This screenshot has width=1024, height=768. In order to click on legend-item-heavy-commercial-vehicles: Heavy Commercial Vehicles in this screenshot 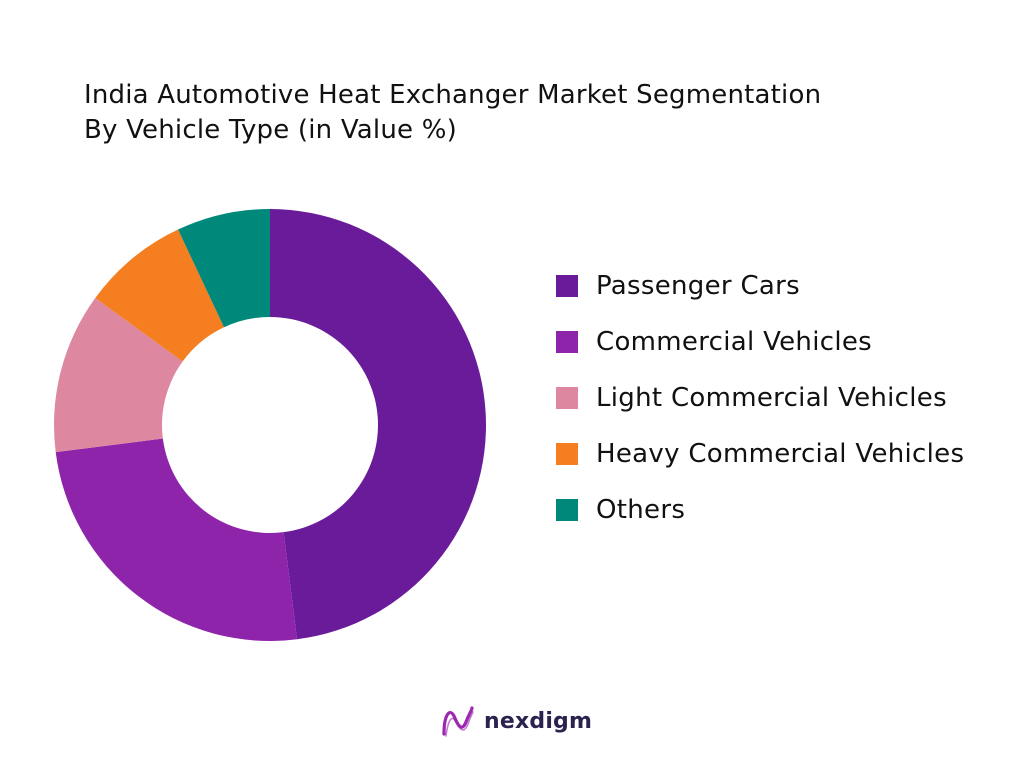, I will do `click(760, 454)`.